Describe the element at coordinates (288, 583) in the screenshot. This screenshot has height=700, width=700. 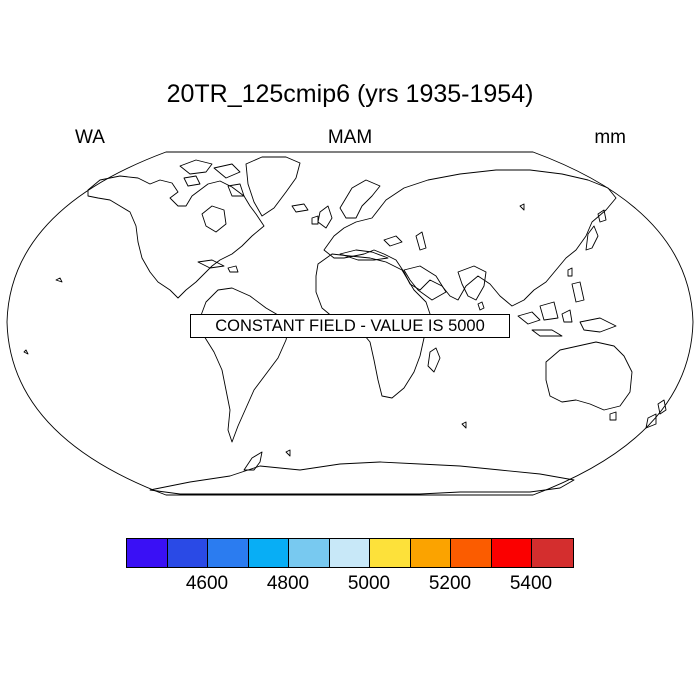
I see `colorbar-tick-label: 4800` at that location.